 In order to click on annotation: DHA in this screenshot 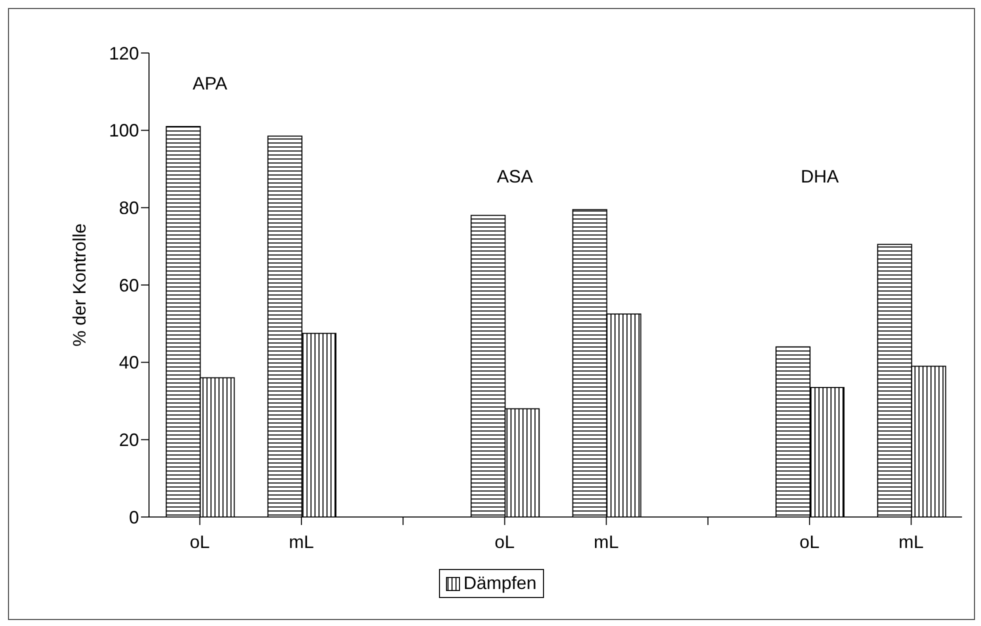, I will do `click(819, 177)`.